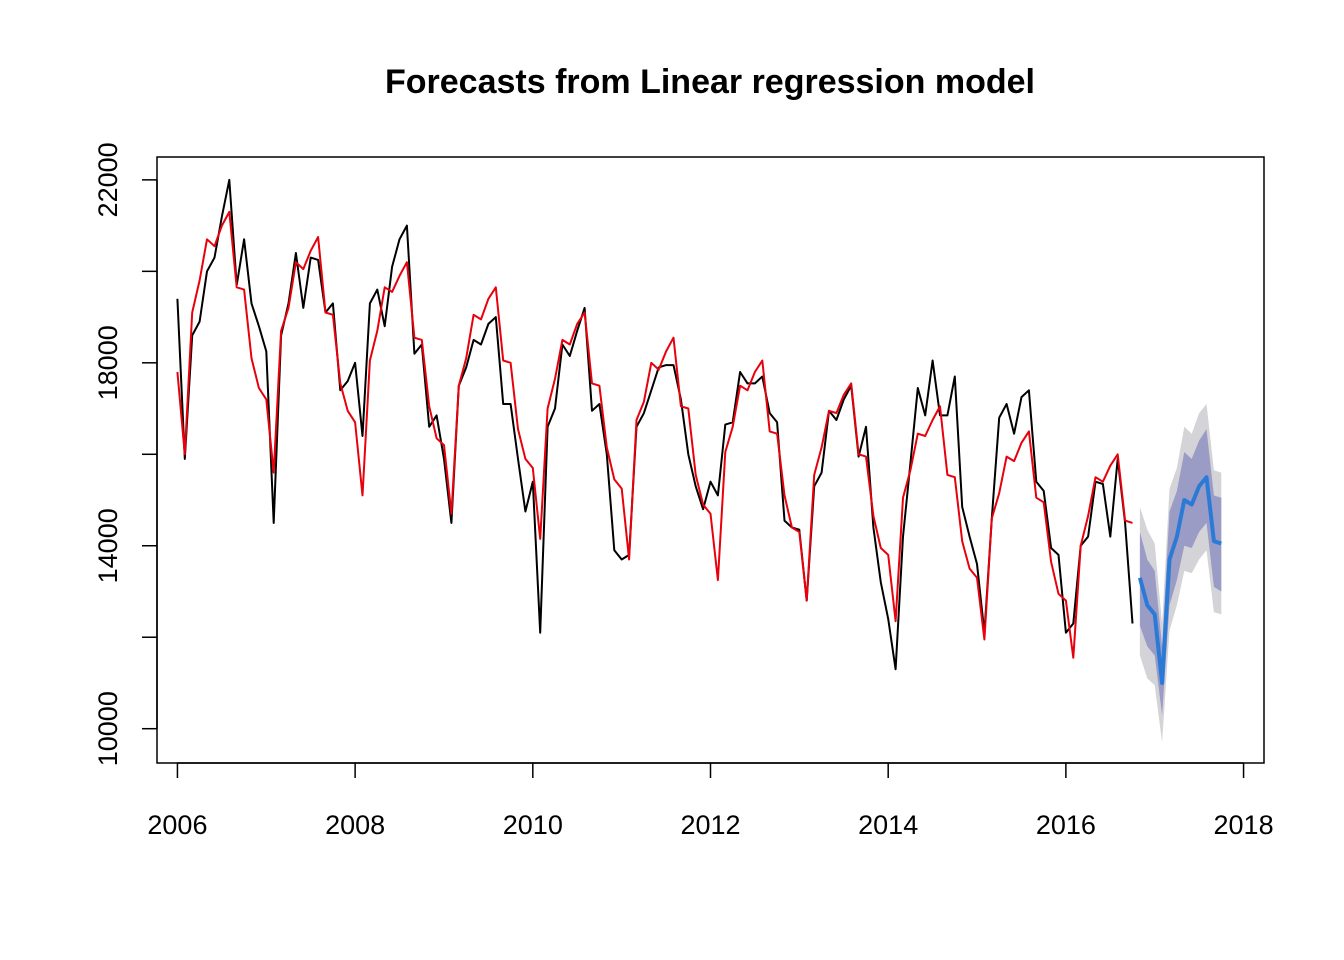 Image resolution: width=1344 pixels, height=960 pixels. I want to click on forecast-layer, so click(1179, 580).